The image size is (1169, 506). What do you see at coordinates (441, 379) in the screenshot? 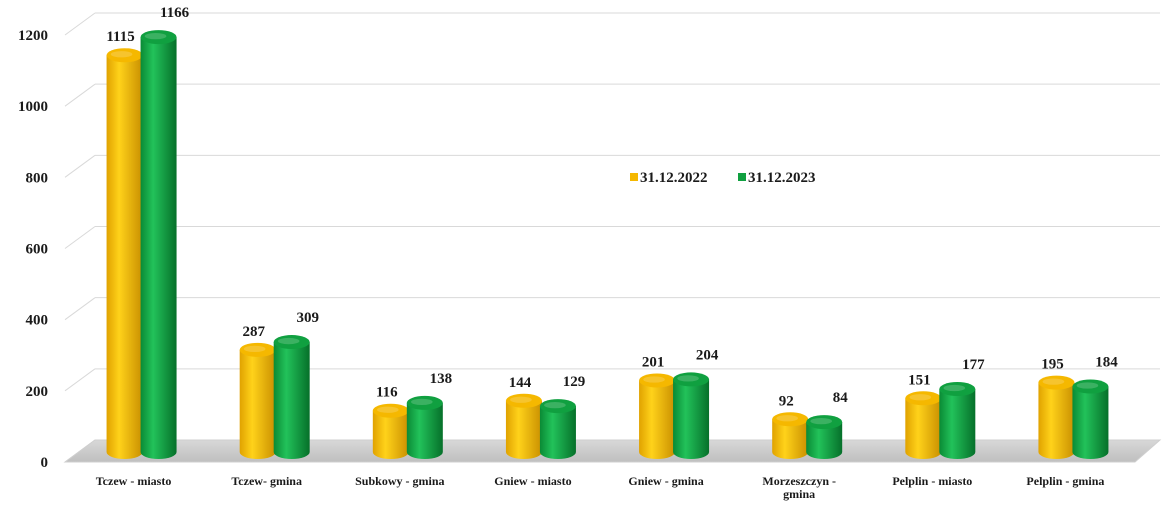
I see `data-label: 138` at bounding box center [441, 379].